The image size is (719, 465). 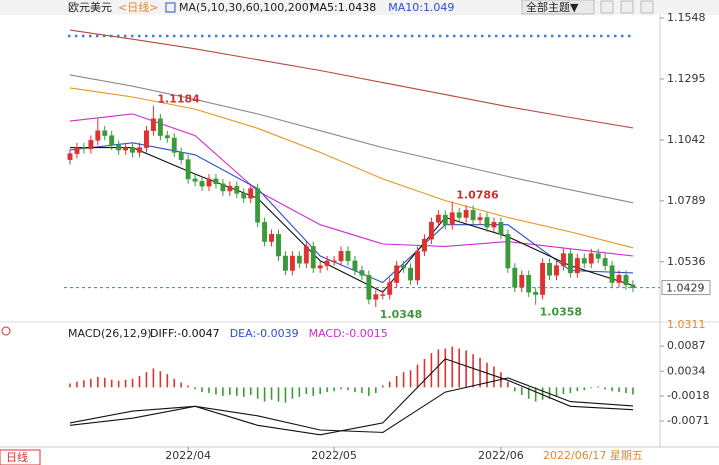 What do you see at coordinates (477, 195) in the screenshot?
I see `high-annotation: 1.0786` at bounding box center [477, 195].